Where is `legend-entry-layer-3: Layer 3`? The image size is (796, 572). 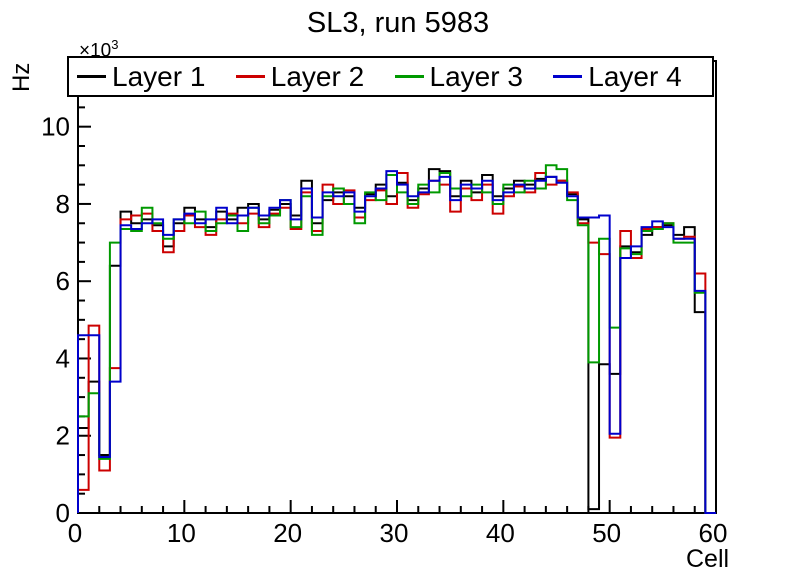 legend-entry-layer-3: Layer 3 is located at coordinates (474, 76).